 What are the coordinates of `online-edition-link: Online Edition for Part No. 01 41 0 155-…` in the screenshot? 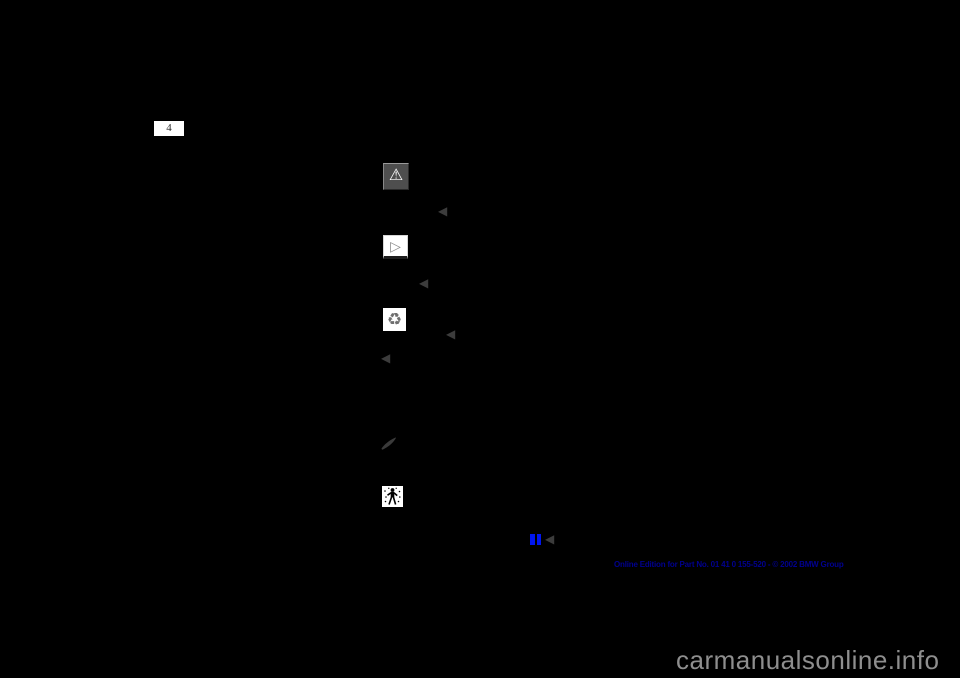 It's located at (729, 564).